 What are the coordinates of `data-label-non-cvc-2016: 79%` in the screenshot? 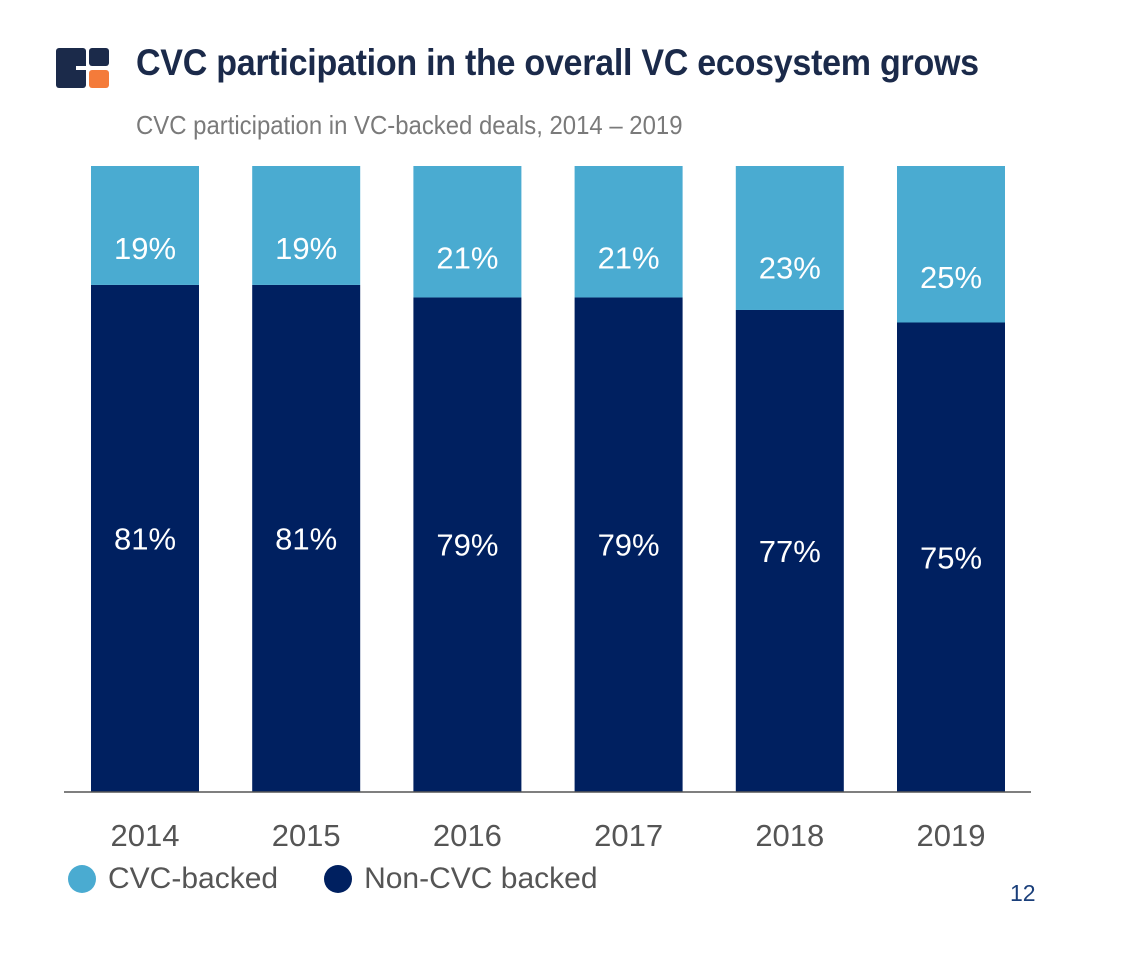 It's located at (467, 545).